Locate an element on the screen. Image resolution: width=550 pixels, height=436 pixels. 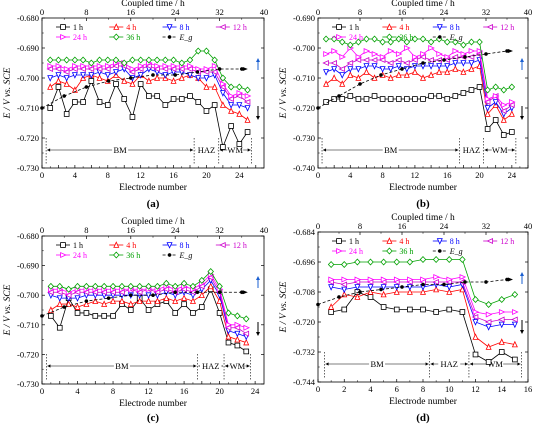
top-x-tick-label: 40 is located at coordinates (528, 226).